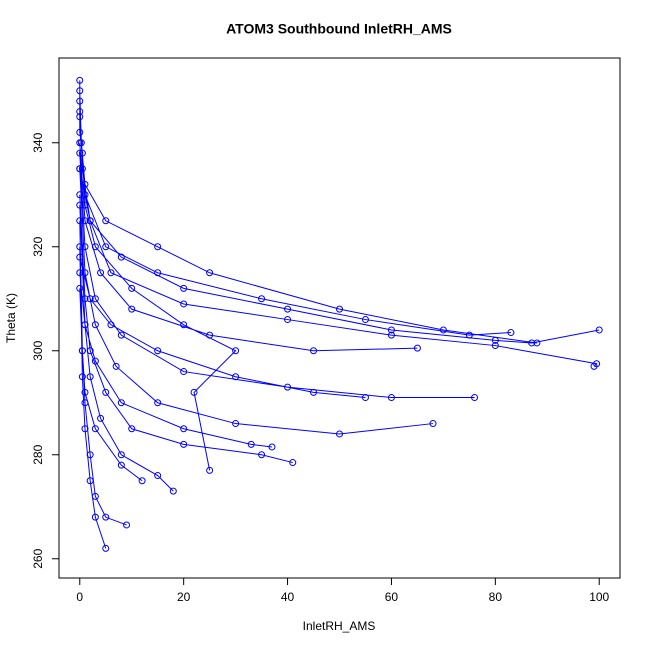 The width and height of the screenshot is (650, 650). I want to click on y-axis-label: Theta (K), so click(11, 318).